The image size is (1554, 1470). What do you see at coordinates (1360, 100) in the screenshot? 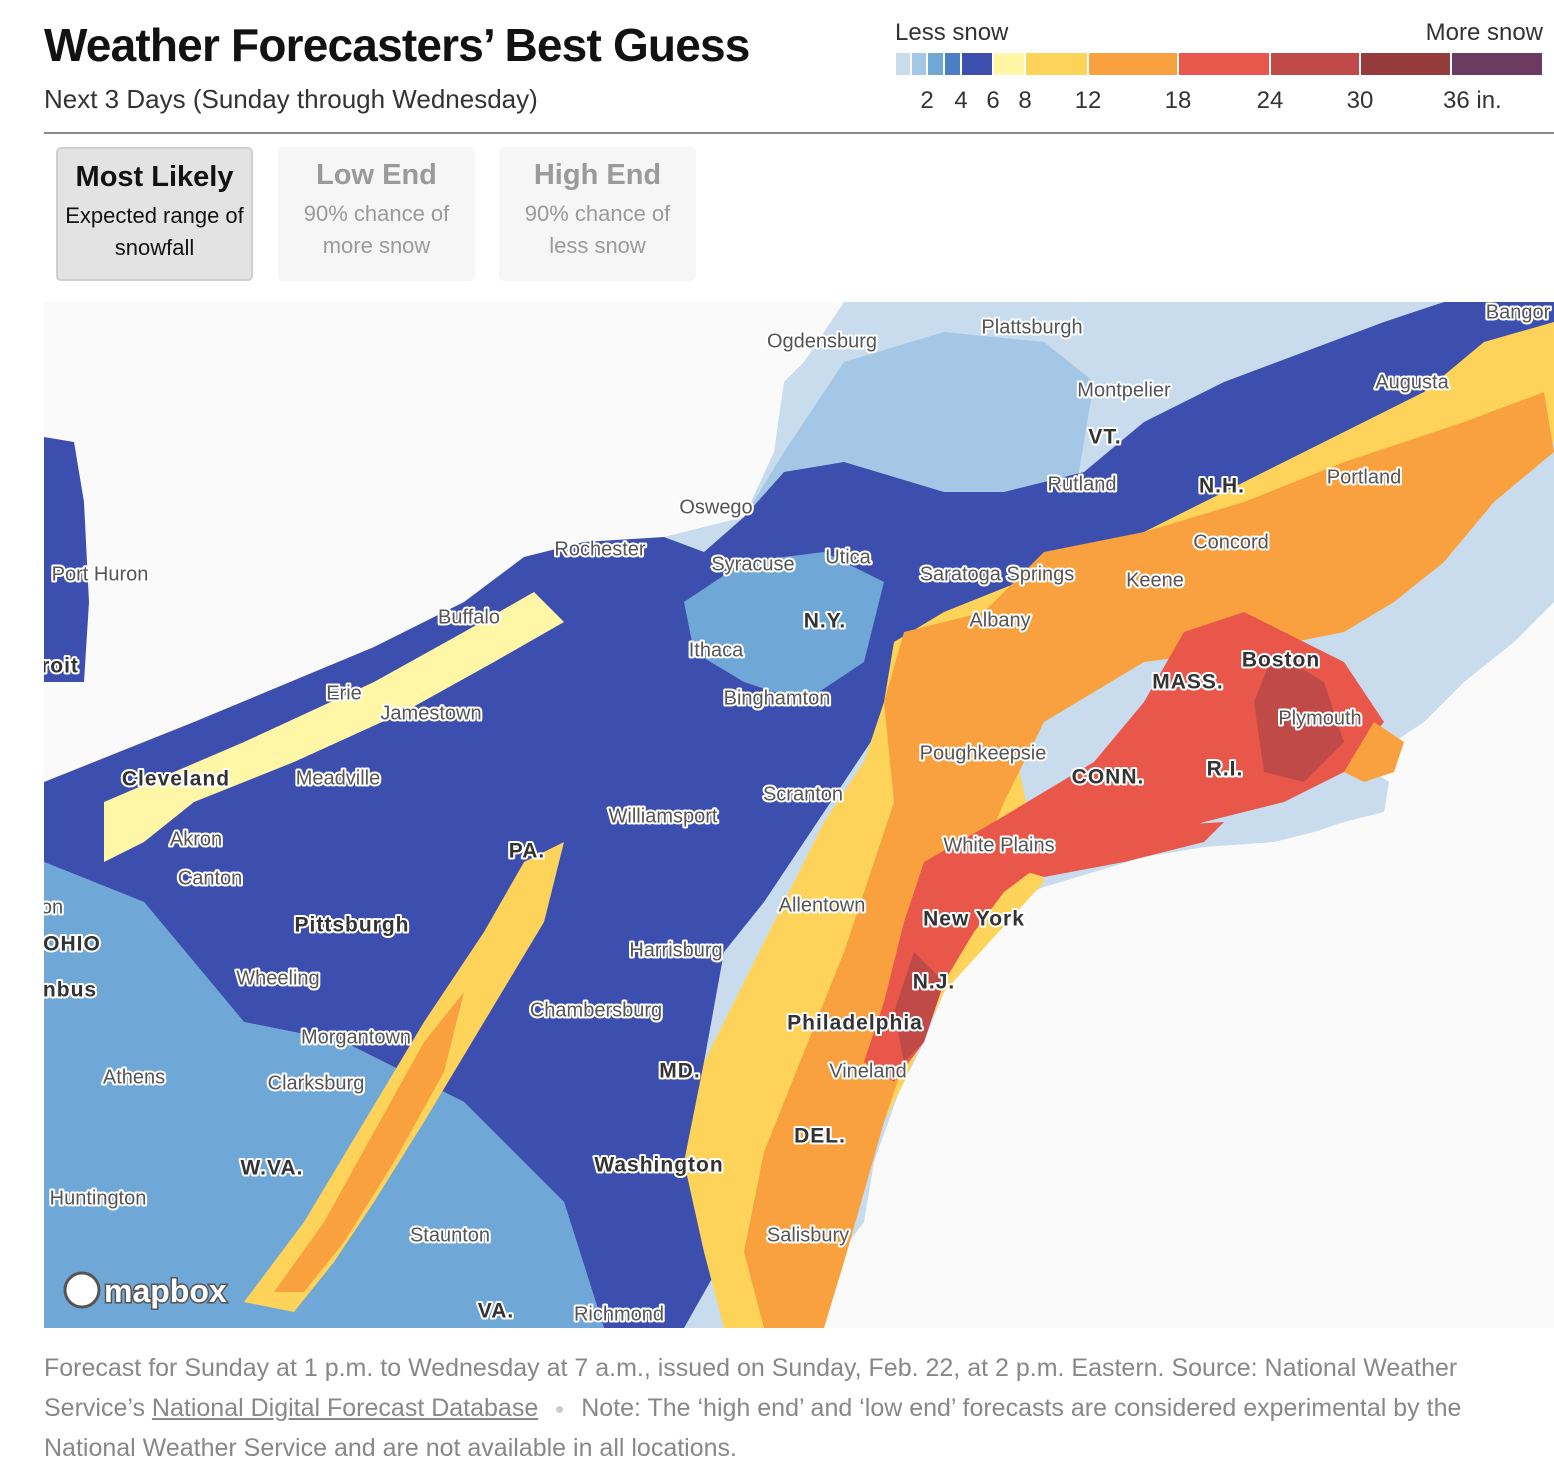
I see `legend-tick: 30` at bounding box center [1360, 100].